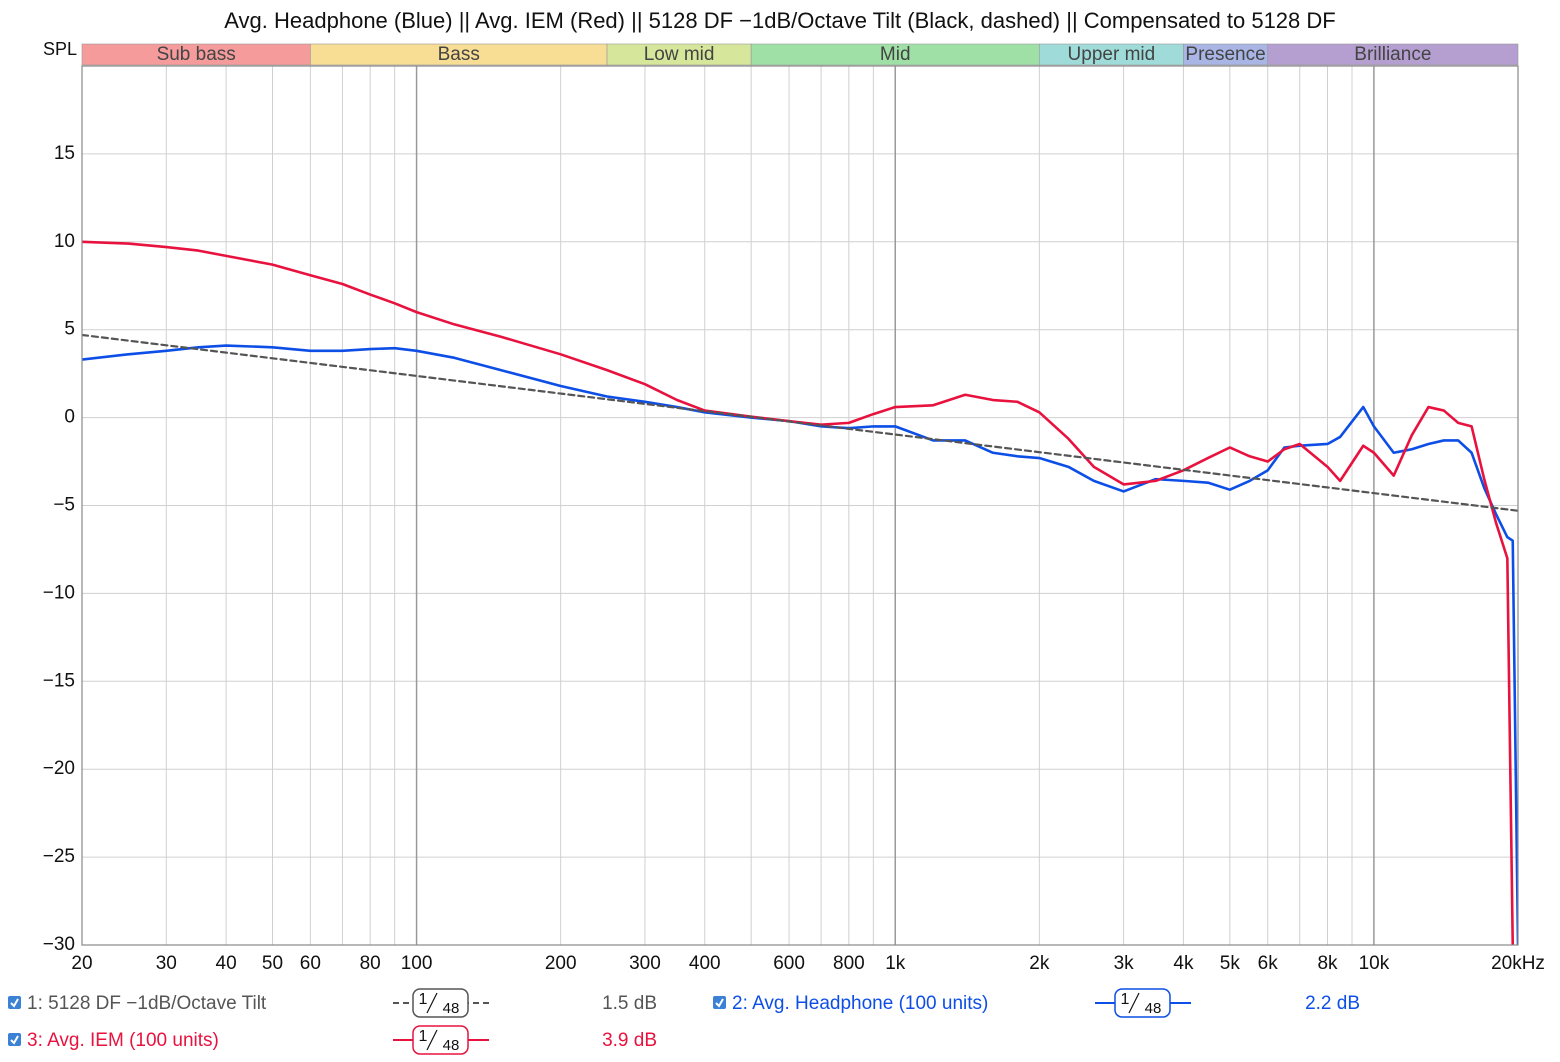 Image resolution: width=1560 pixels, height=1062 pixels. What do you see at coordinates (1374, 963) in the screenshot?
I see `x-tick-label: 10k` at bounding box center [1374, 963].